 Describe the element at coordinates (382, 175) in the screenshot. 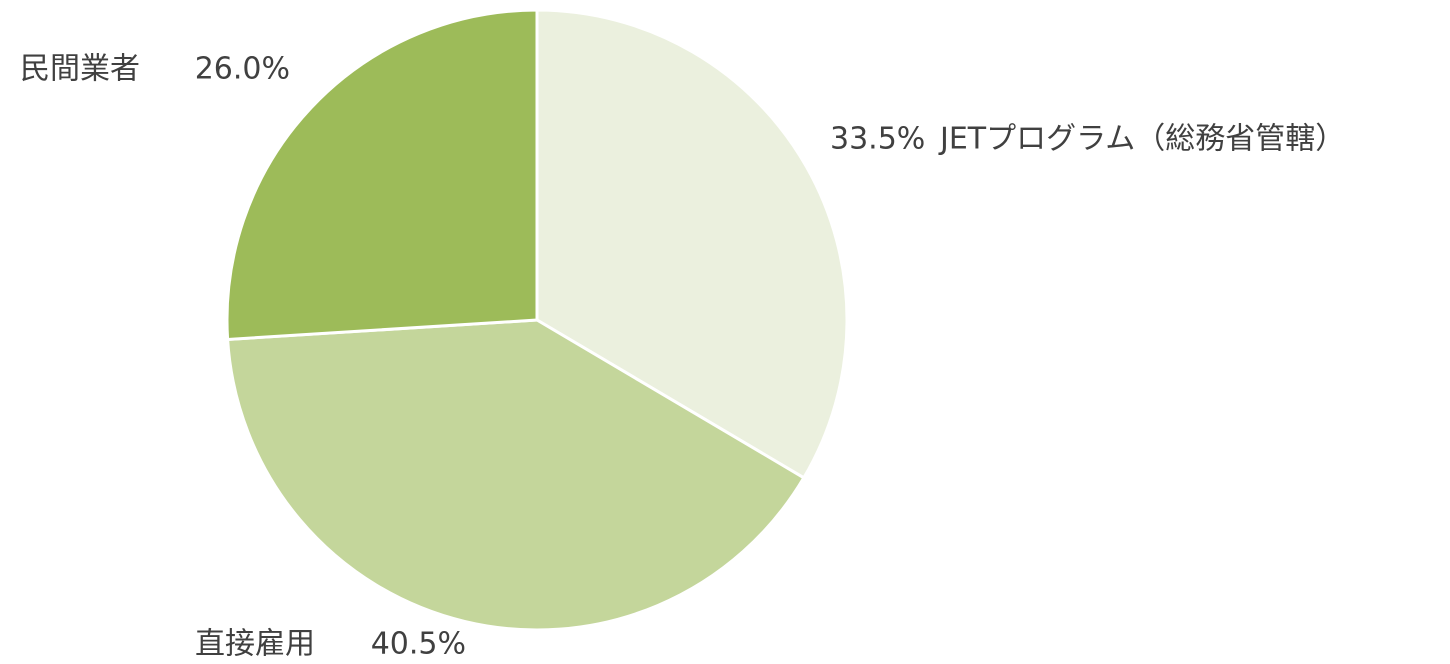

I see `pie-slice` at that location.